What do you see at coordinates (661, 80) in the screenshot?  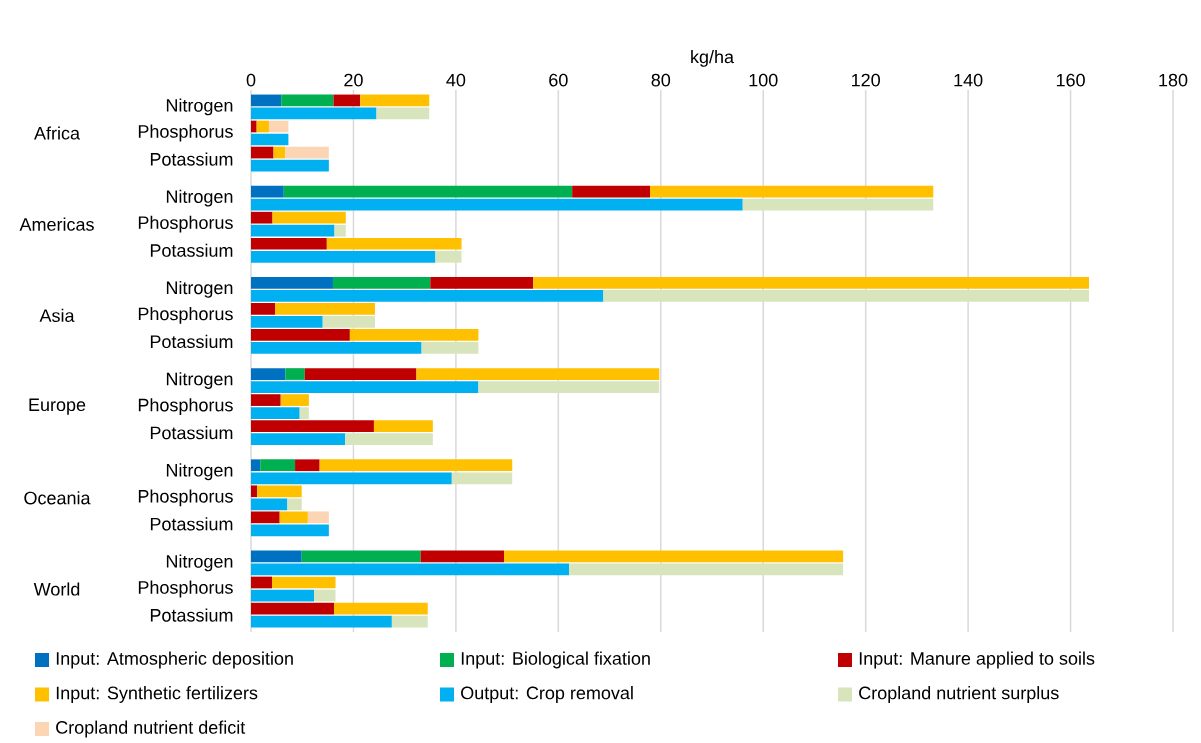 I see `x-tick-label: 80` at bounding box center [661, 80].